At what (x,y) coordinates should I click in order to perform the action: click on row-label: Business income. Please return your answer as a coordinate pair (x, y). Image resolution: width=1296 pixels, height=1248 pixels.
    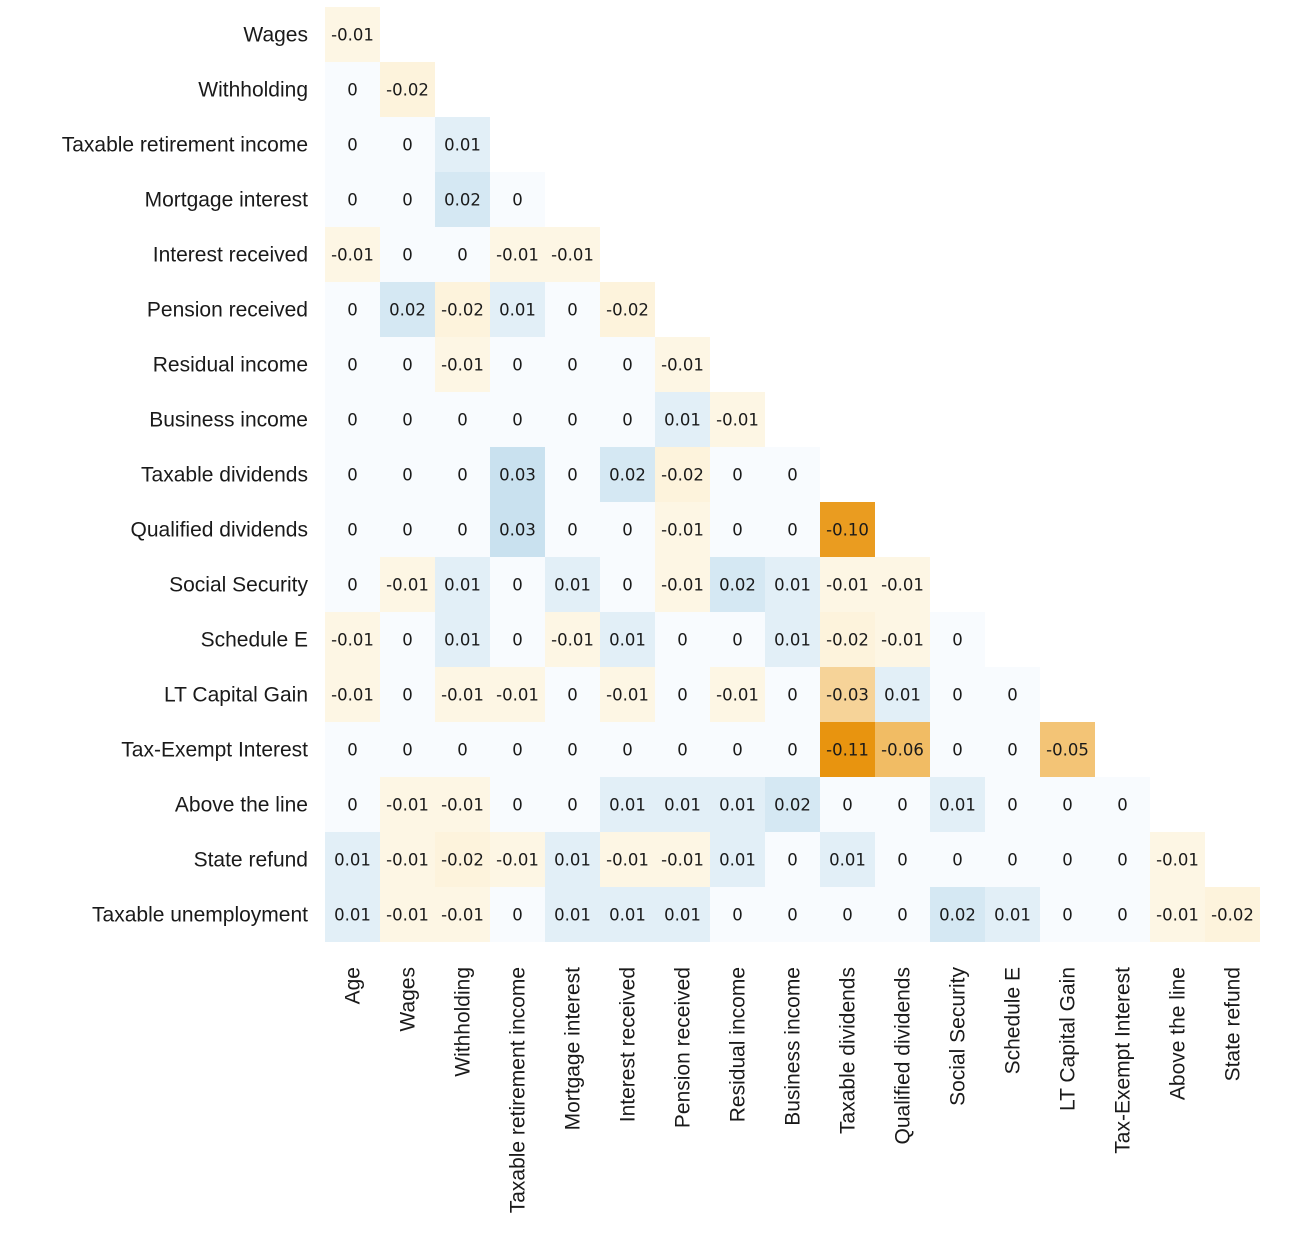
    Looking at the image, I should click on (228, 420).